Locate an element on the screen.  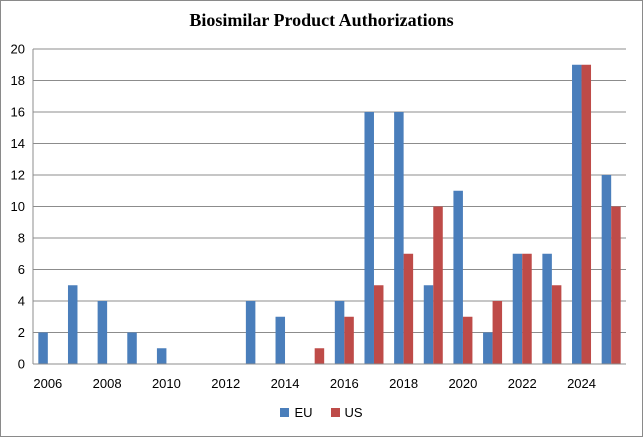
legend-label-us: US is located at coordinates (353, 412).